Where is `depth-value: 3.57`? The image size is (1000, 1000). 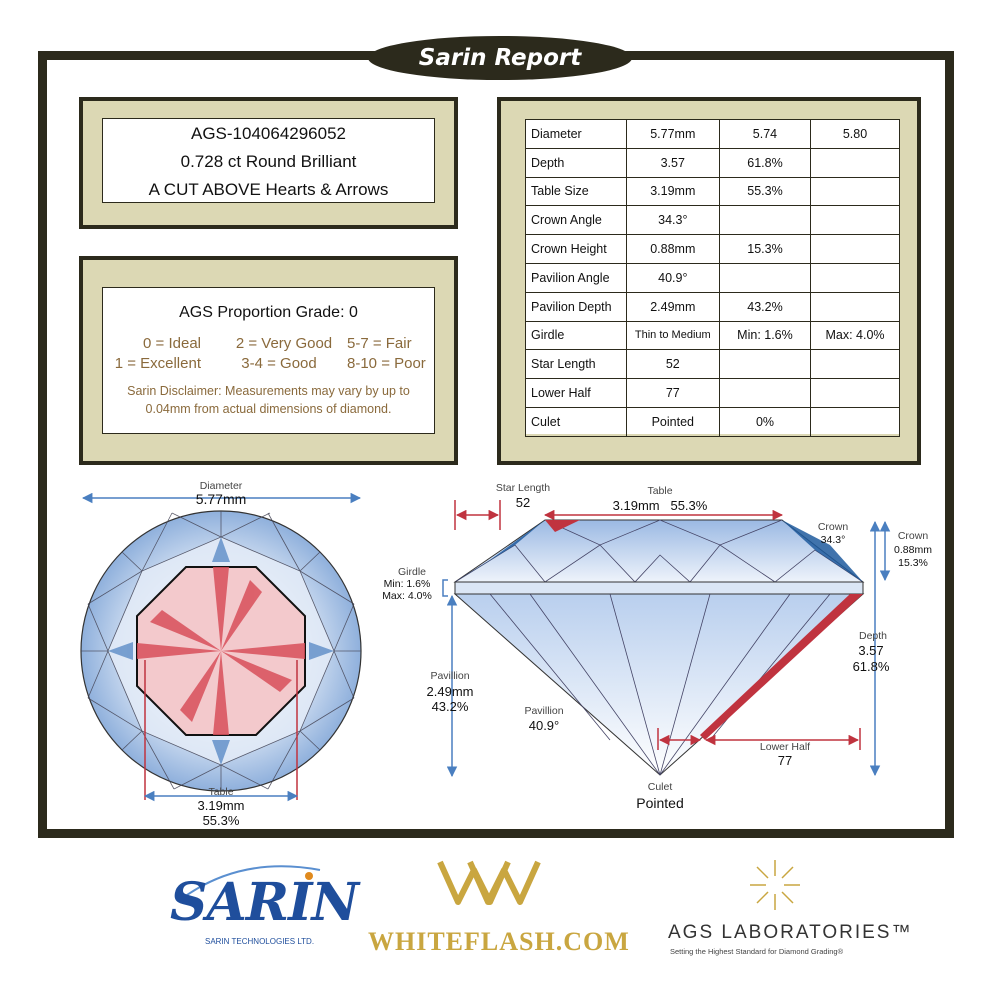 depth-value: 3.57 is located at coordinates (871, 650).